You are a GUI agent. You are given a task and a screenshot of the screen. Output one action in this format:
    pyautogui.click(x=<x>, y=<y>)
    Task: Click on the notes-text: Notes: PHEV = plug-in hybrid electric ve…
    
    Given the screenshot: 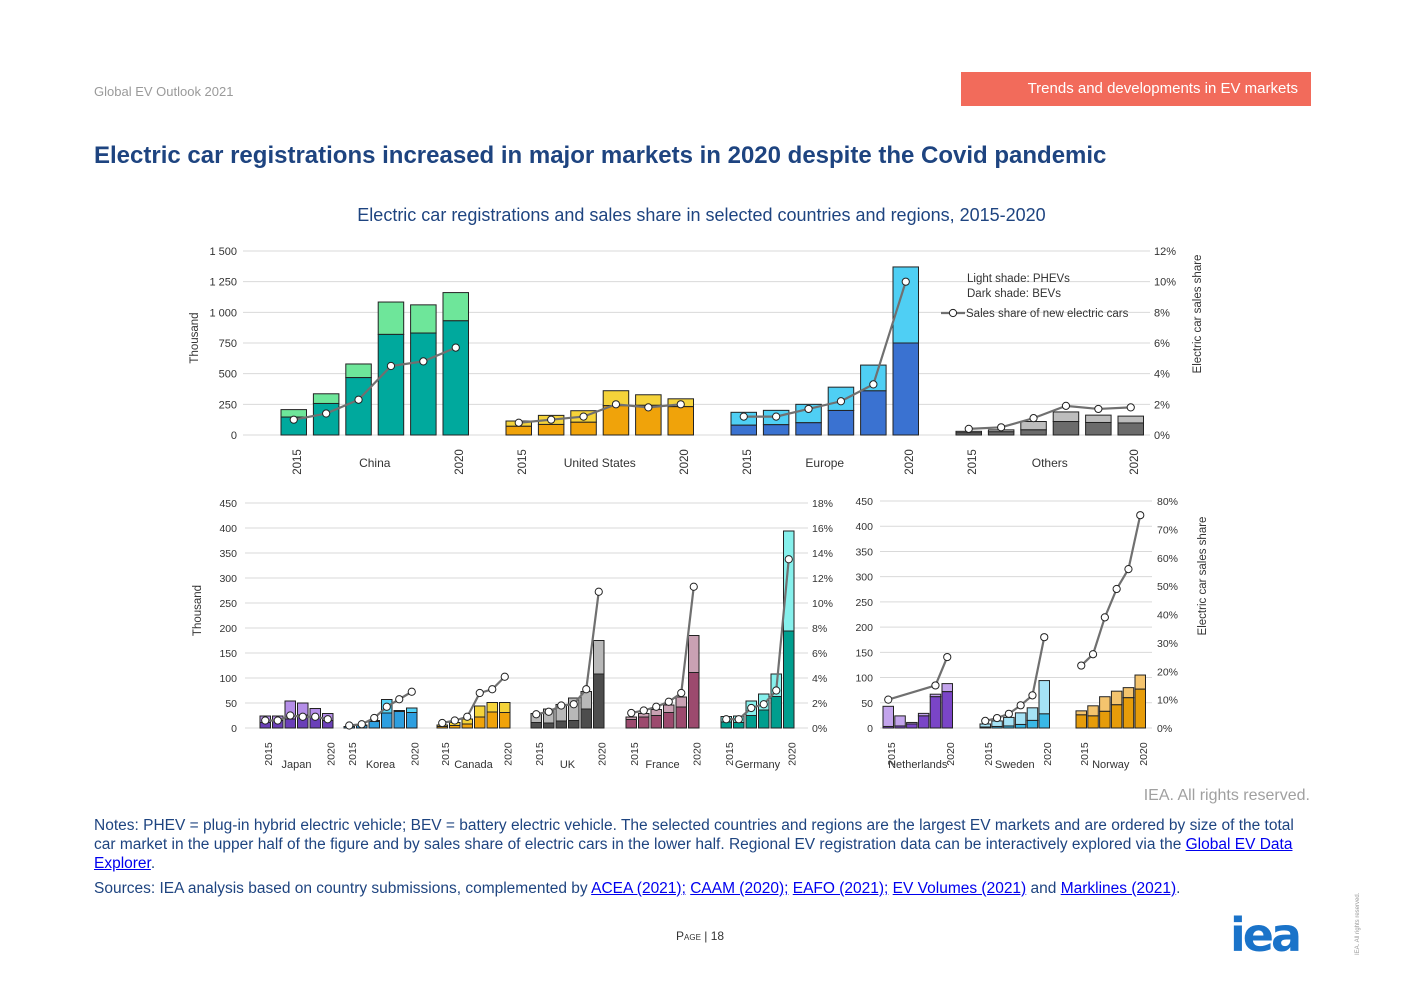 What is the action you would take?
    pyautogui.click(x=694, y=835)
    